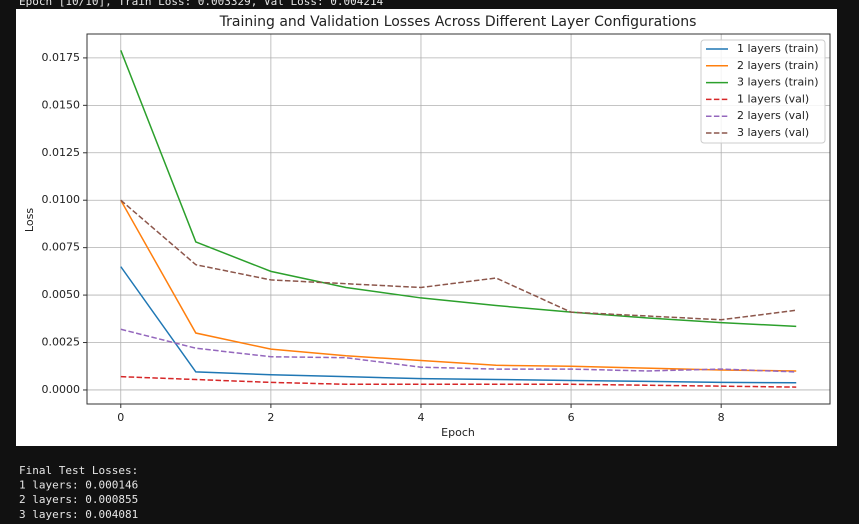 The height and width of the screenshot is (524, 859). Describe the element at coordinates (458, 432) in the screenshot. I see `x-axis-label: Epoch` at that location.